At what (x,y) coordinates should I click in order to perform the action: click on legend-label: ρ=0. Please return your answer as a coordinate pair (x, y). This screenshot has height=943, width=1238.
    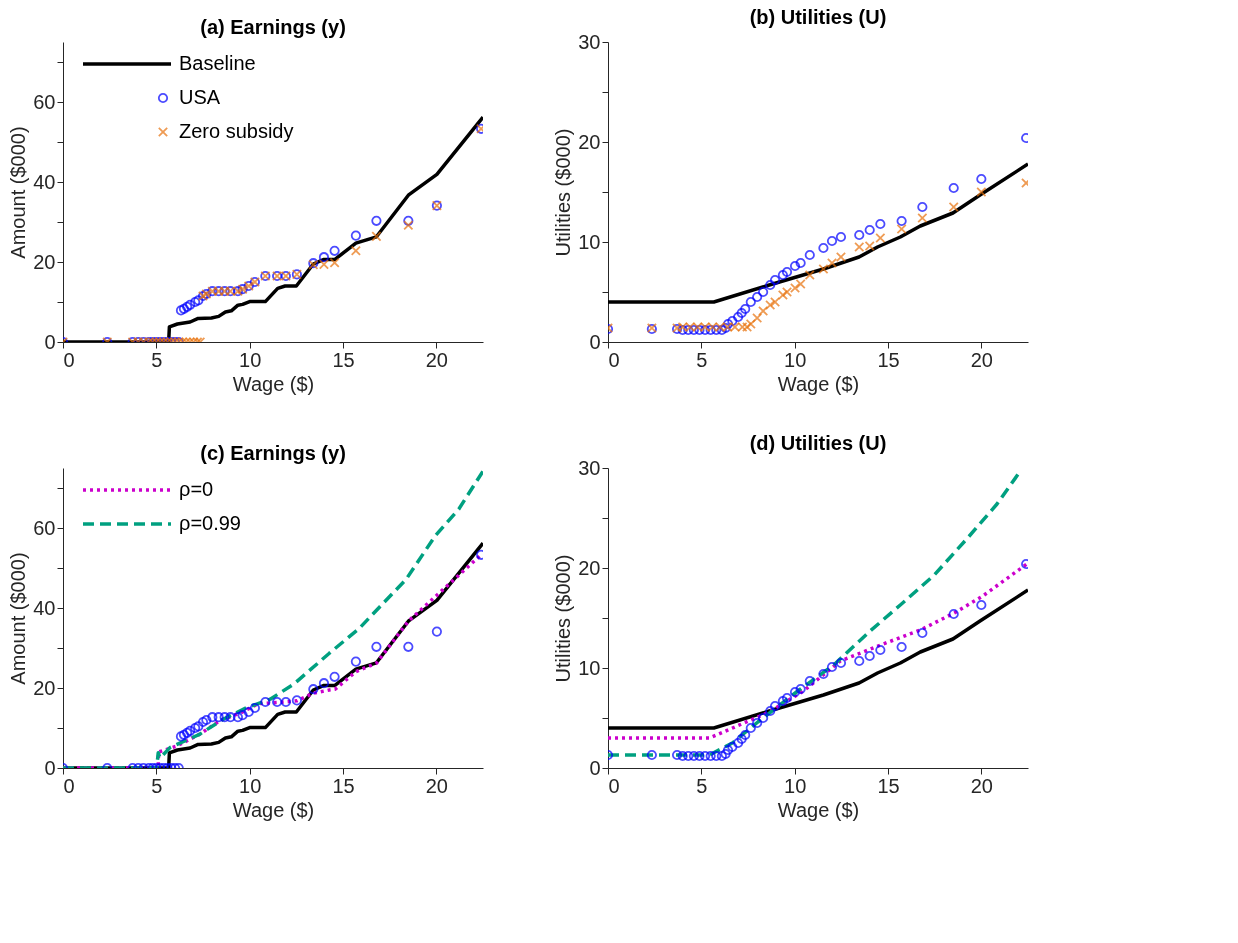
    Looking at the image, I should click on (196, 489).